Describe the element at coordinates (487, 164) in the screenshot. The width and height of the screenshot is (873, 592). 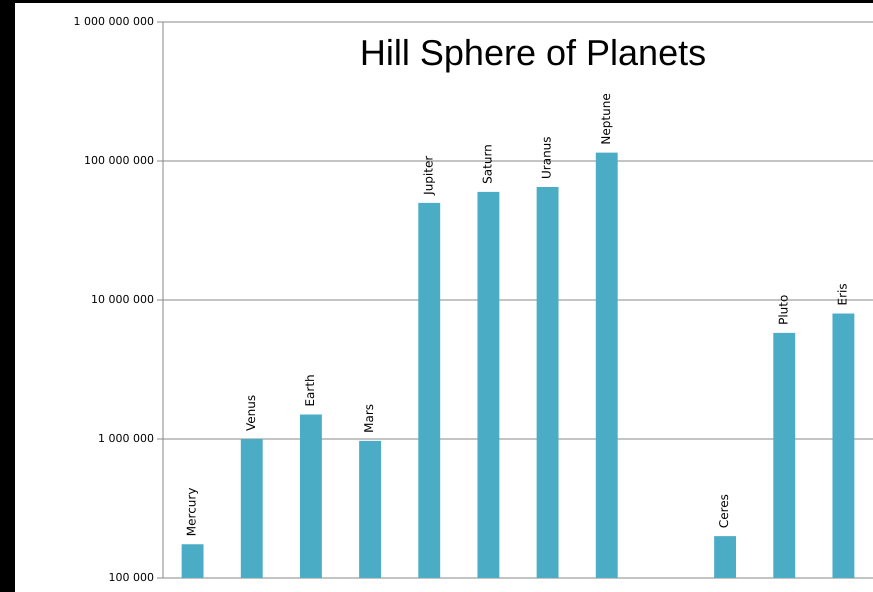
I see `x-tick-label: Saturn` at that location.